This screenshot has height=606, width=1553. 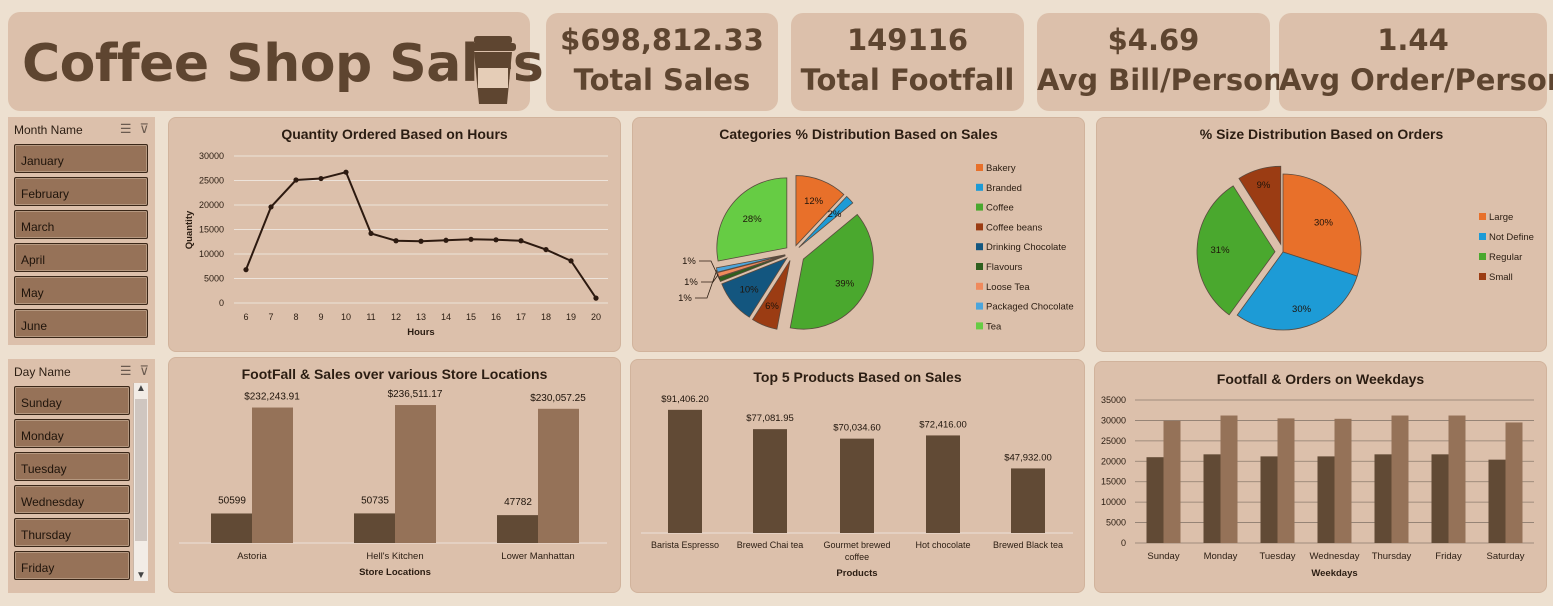 I want to click on chart-title: Footfall & Orders on Weekdays, so click(x=1320, y=379).